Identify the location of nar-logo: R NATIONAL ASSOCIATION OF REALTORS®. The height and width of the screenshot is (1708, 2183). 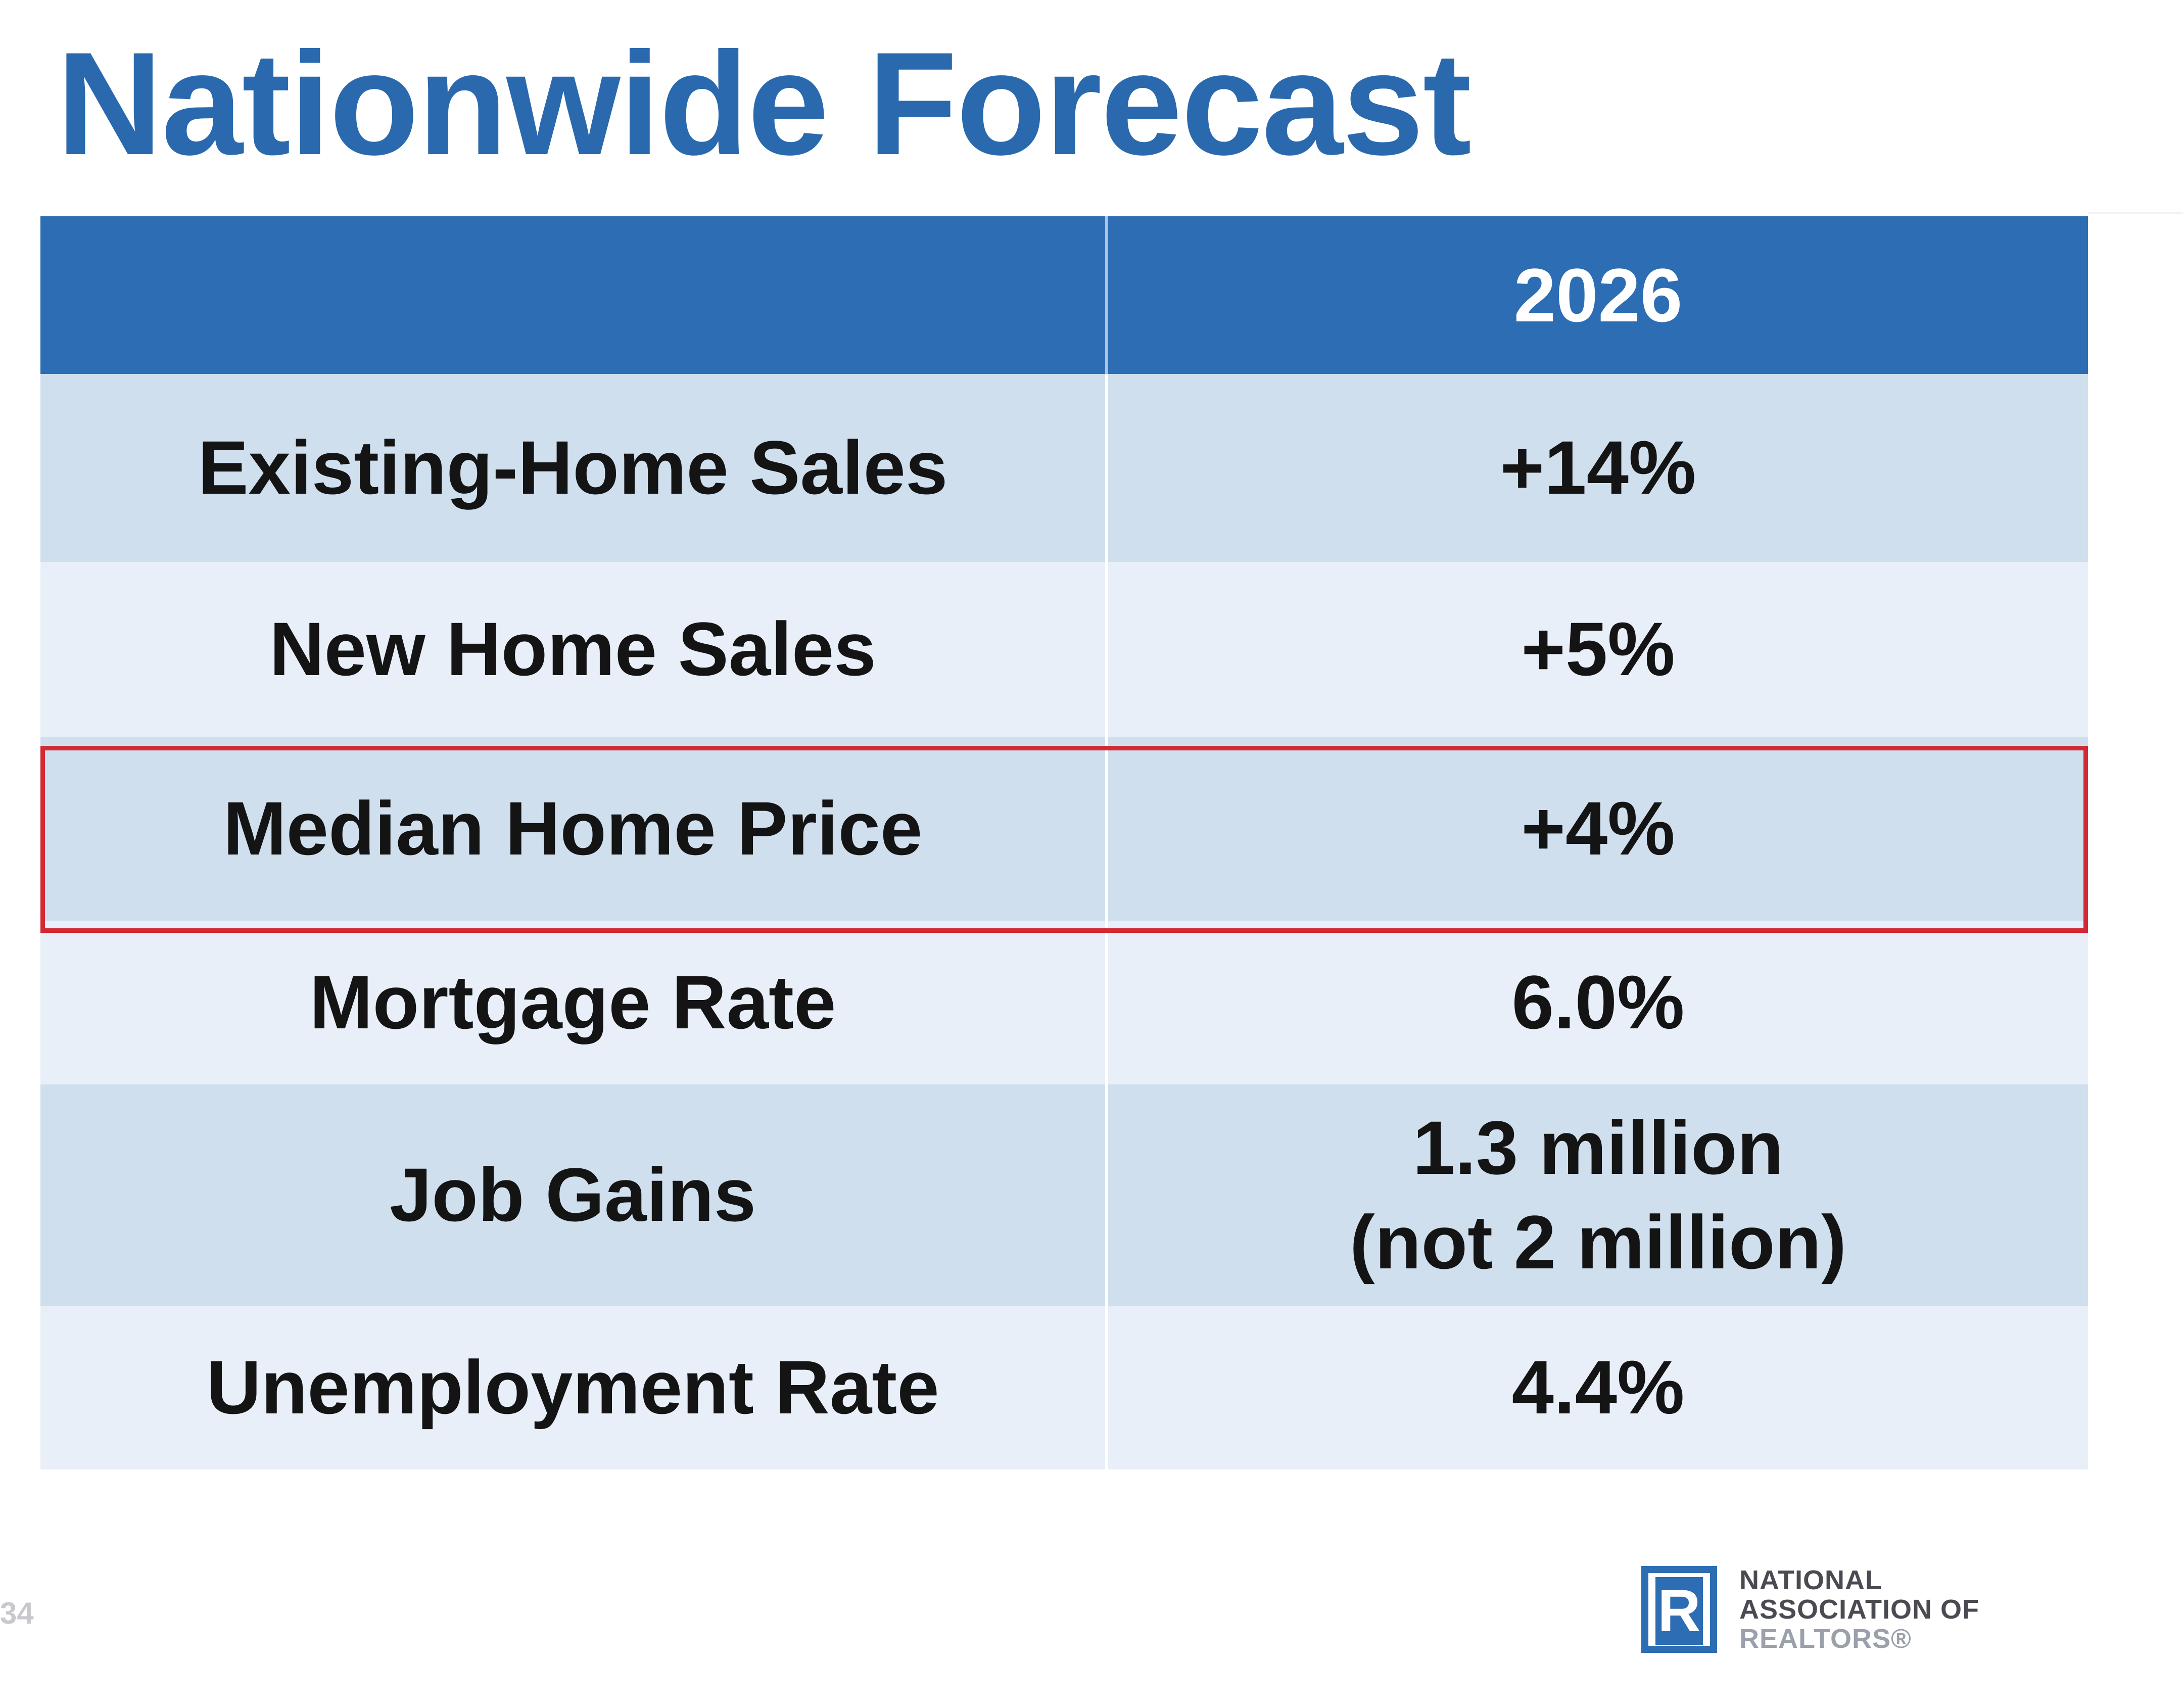
(1810, 1609).